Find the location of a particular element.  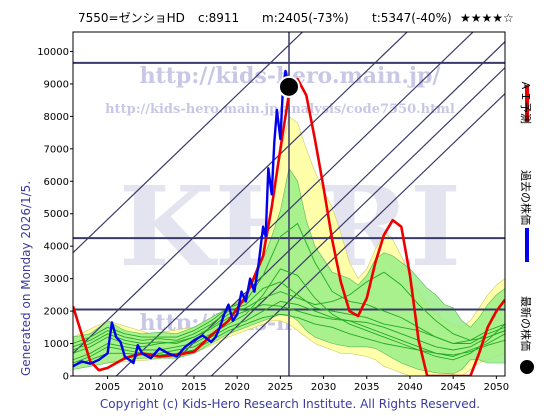

x-tick-label: 2045 is located at coordinates (452, 387).